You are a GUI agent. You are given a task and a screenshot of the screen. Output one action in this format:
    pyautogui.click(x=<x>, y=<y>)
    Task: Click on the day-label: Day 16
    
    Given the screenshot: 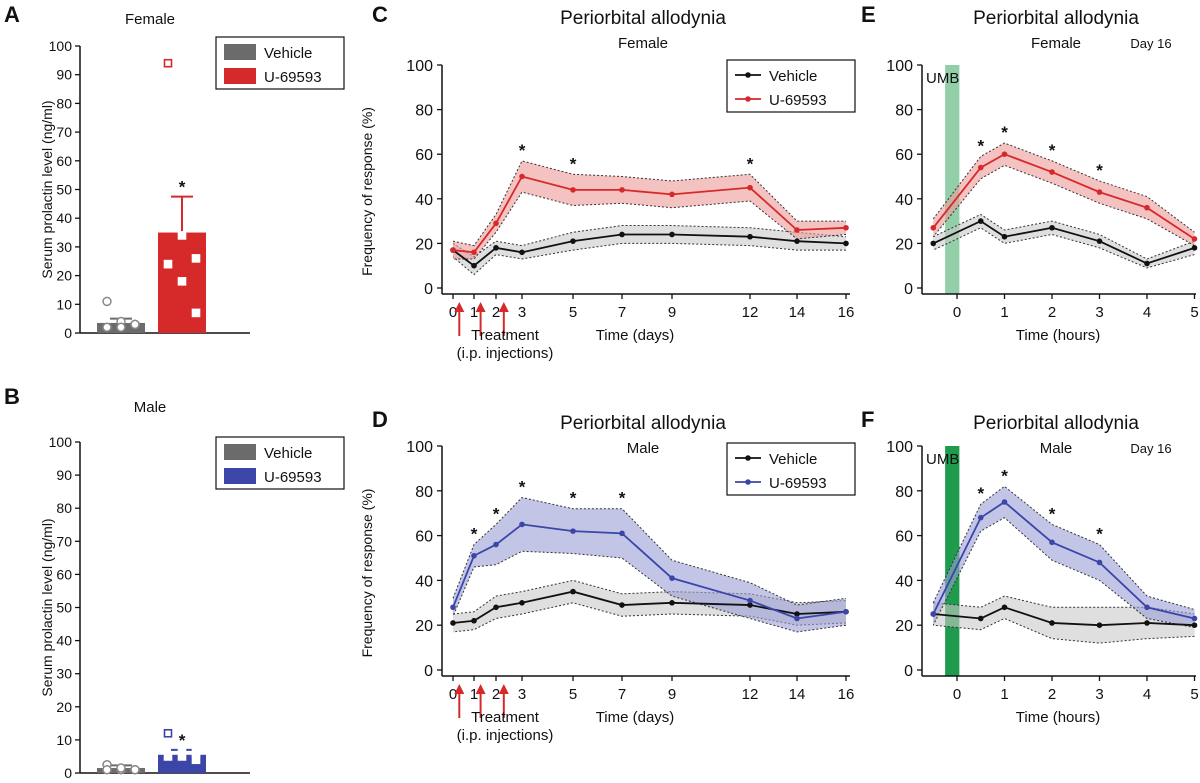 What is the action you would take?
    pyautogui.click(x=1150, y=43)
    